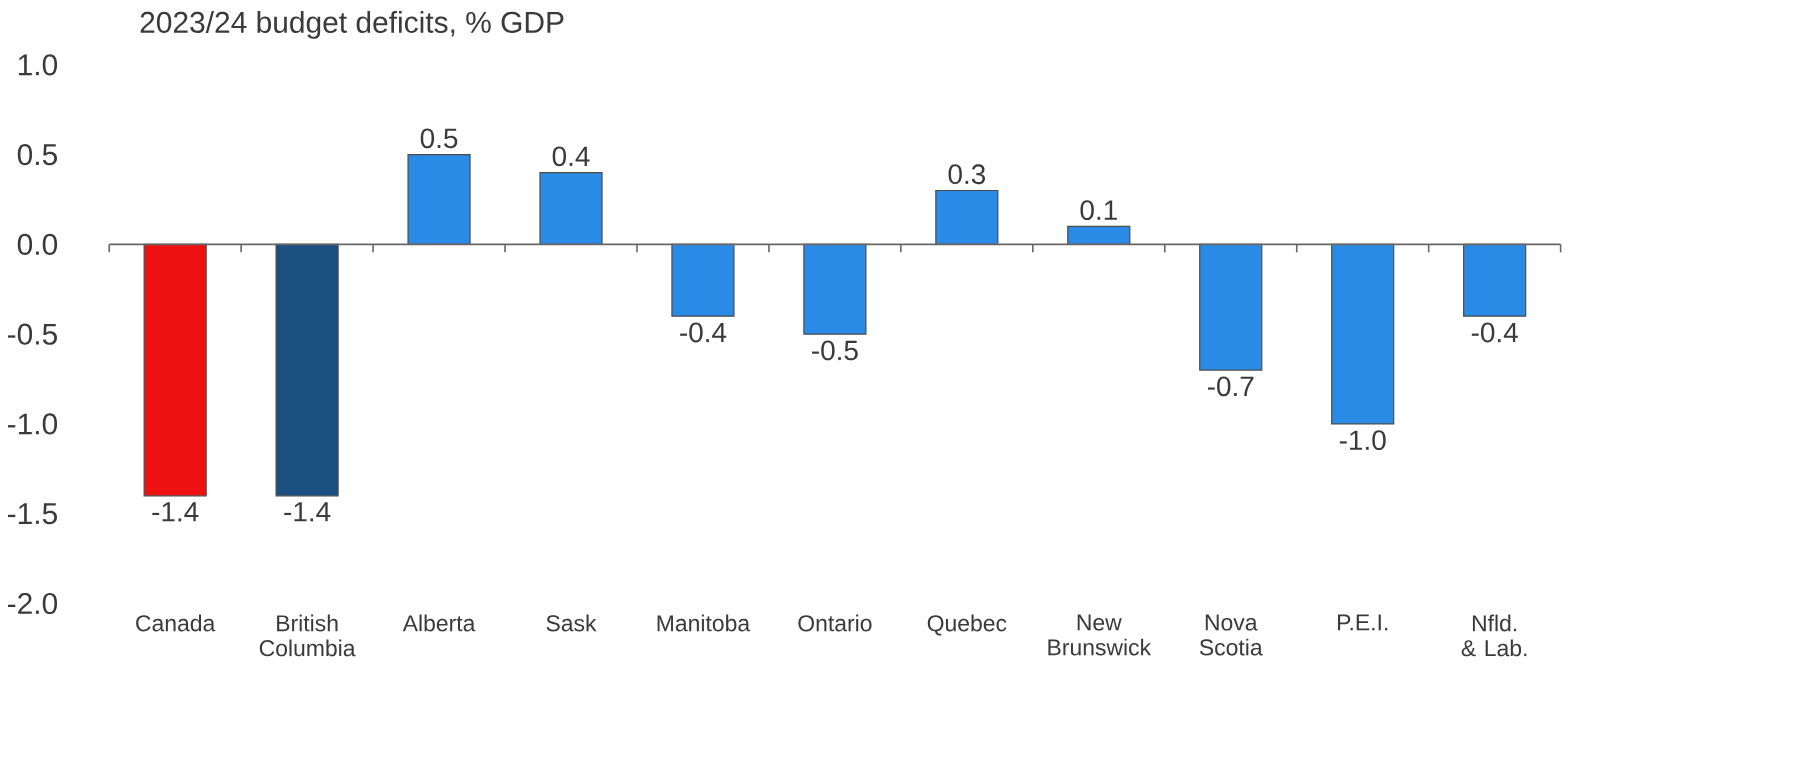  Describe the element at coordinates (32, 603) in the screenshot. I see `y-tick-label: -2.0` at that location.